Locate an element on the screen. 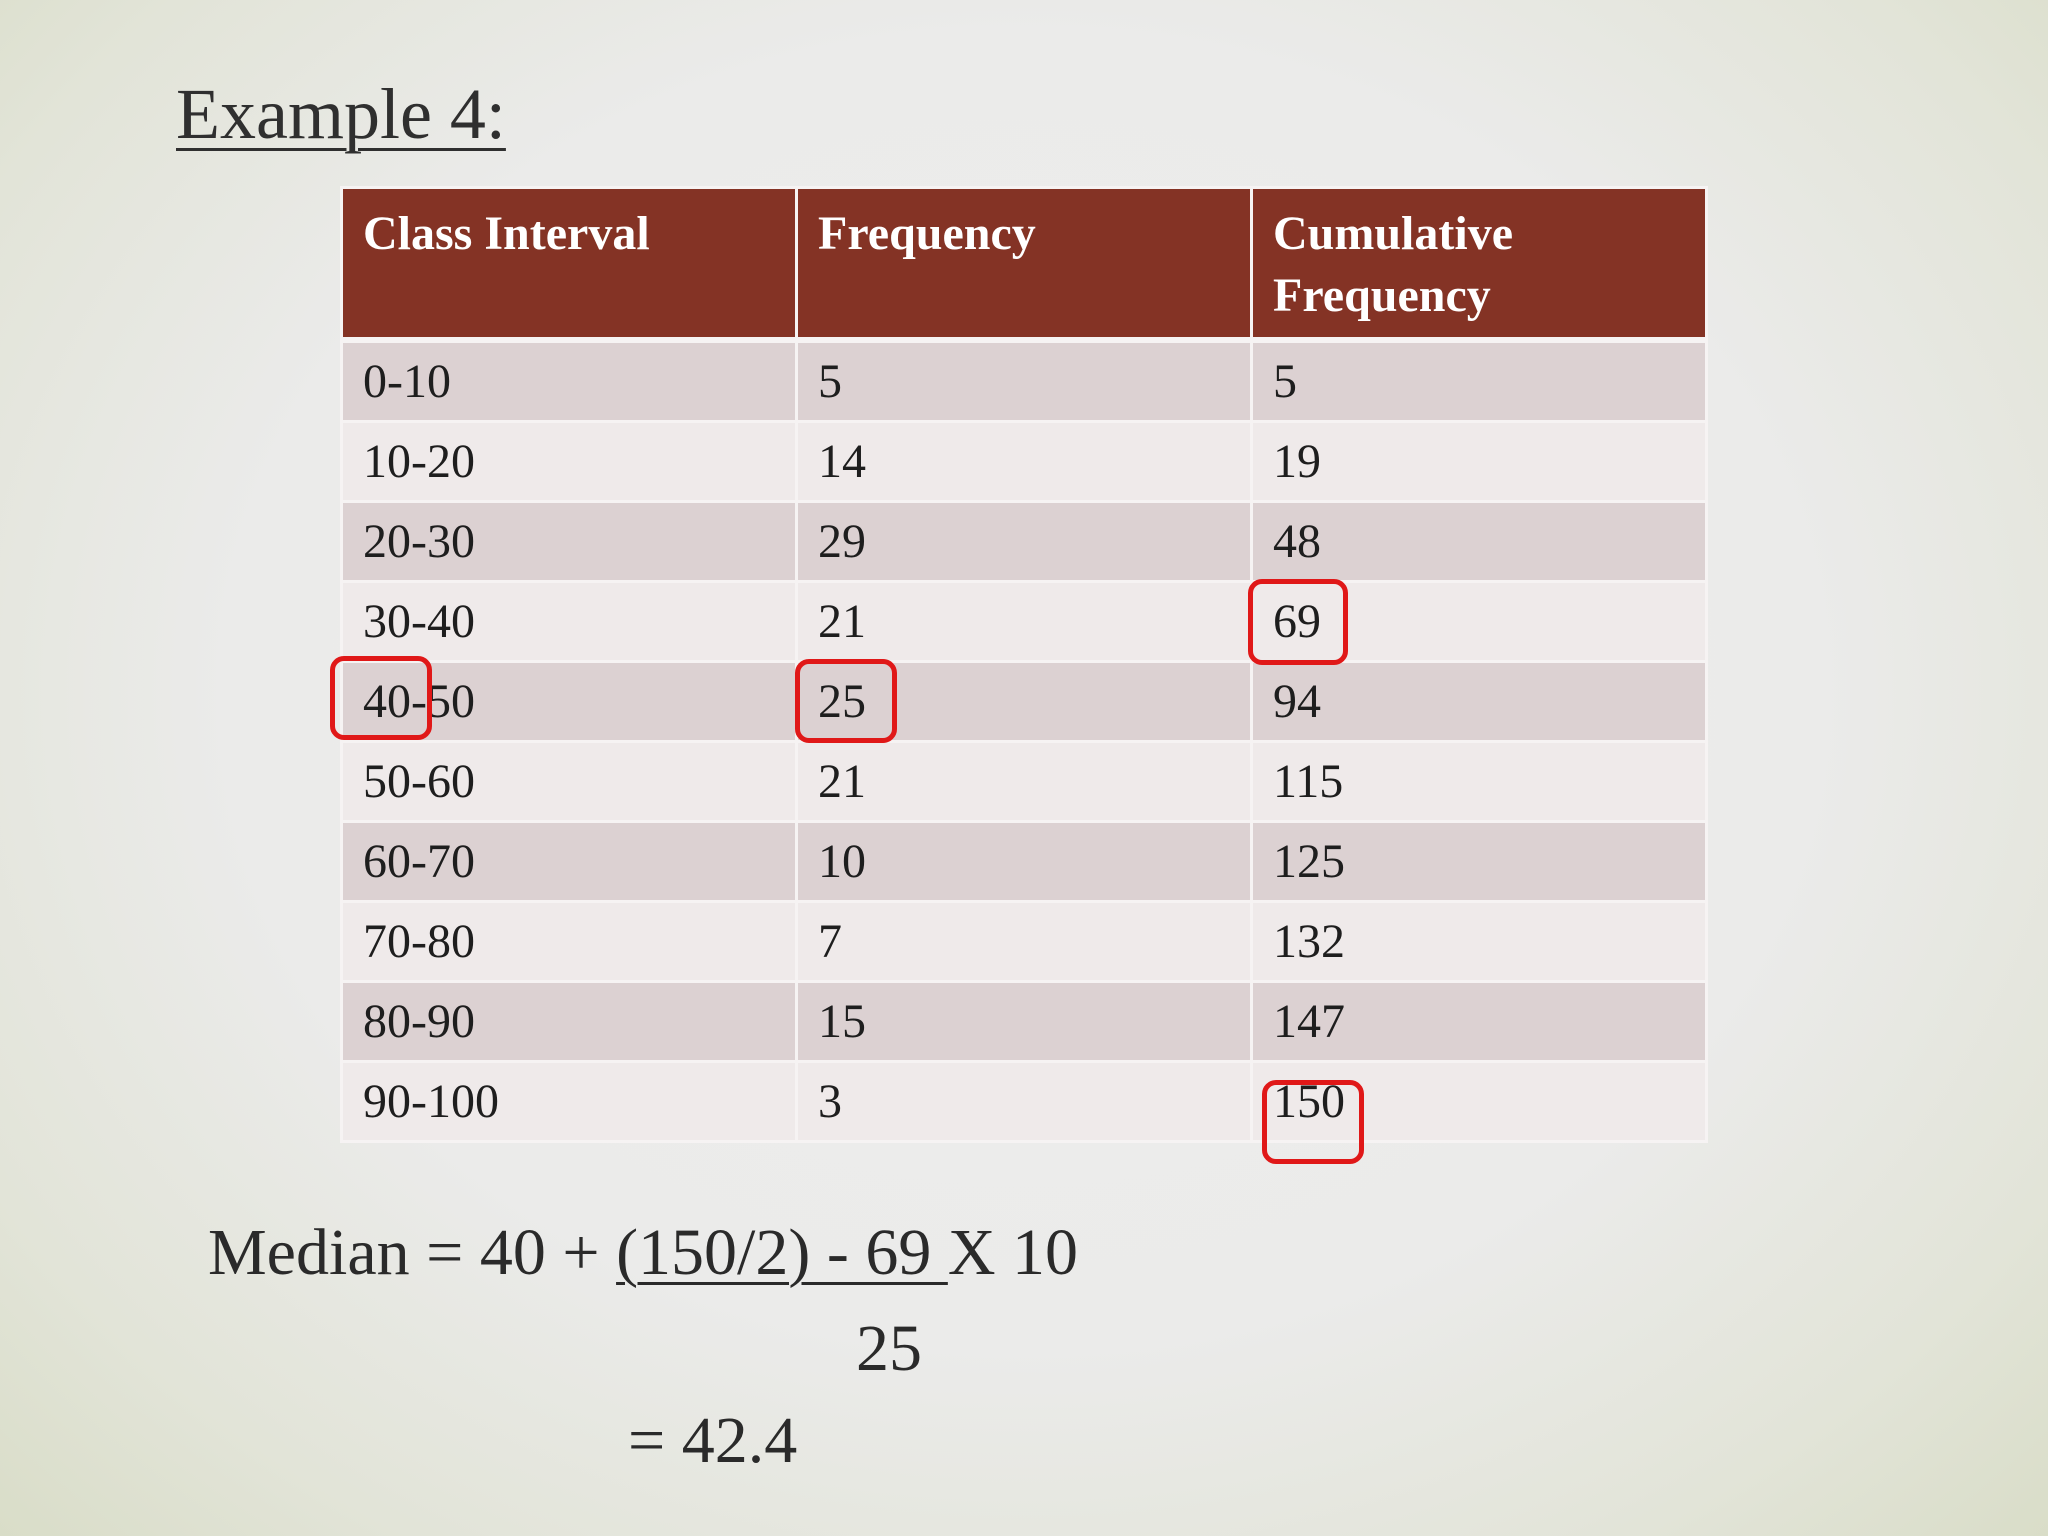 This screenshot has height=1536, width=2048. cell-cumulative-frequency: 147 is located at coordinates (1479, 1021).